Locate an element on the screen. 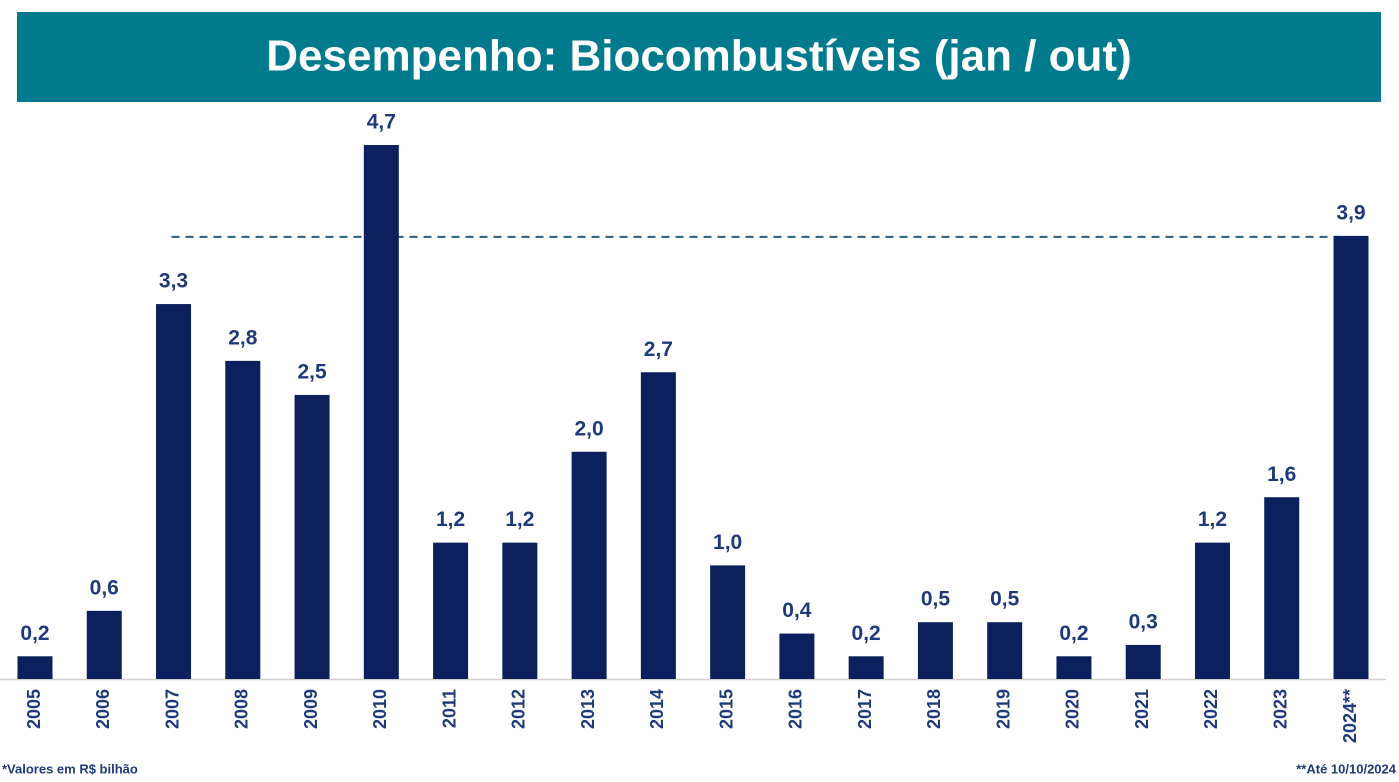 Image resolution: width=1399 pixels, height=782 pixels. x-tick-label: 2024** is located at coordinates (1350, 716).